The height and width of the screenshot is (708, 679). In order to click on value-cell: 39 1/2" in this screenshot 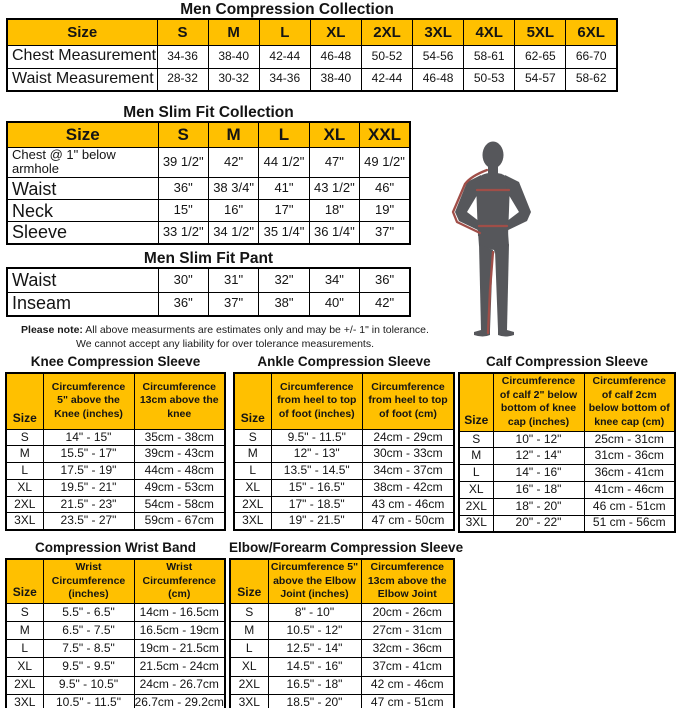, I will do `click(183, 162)`.